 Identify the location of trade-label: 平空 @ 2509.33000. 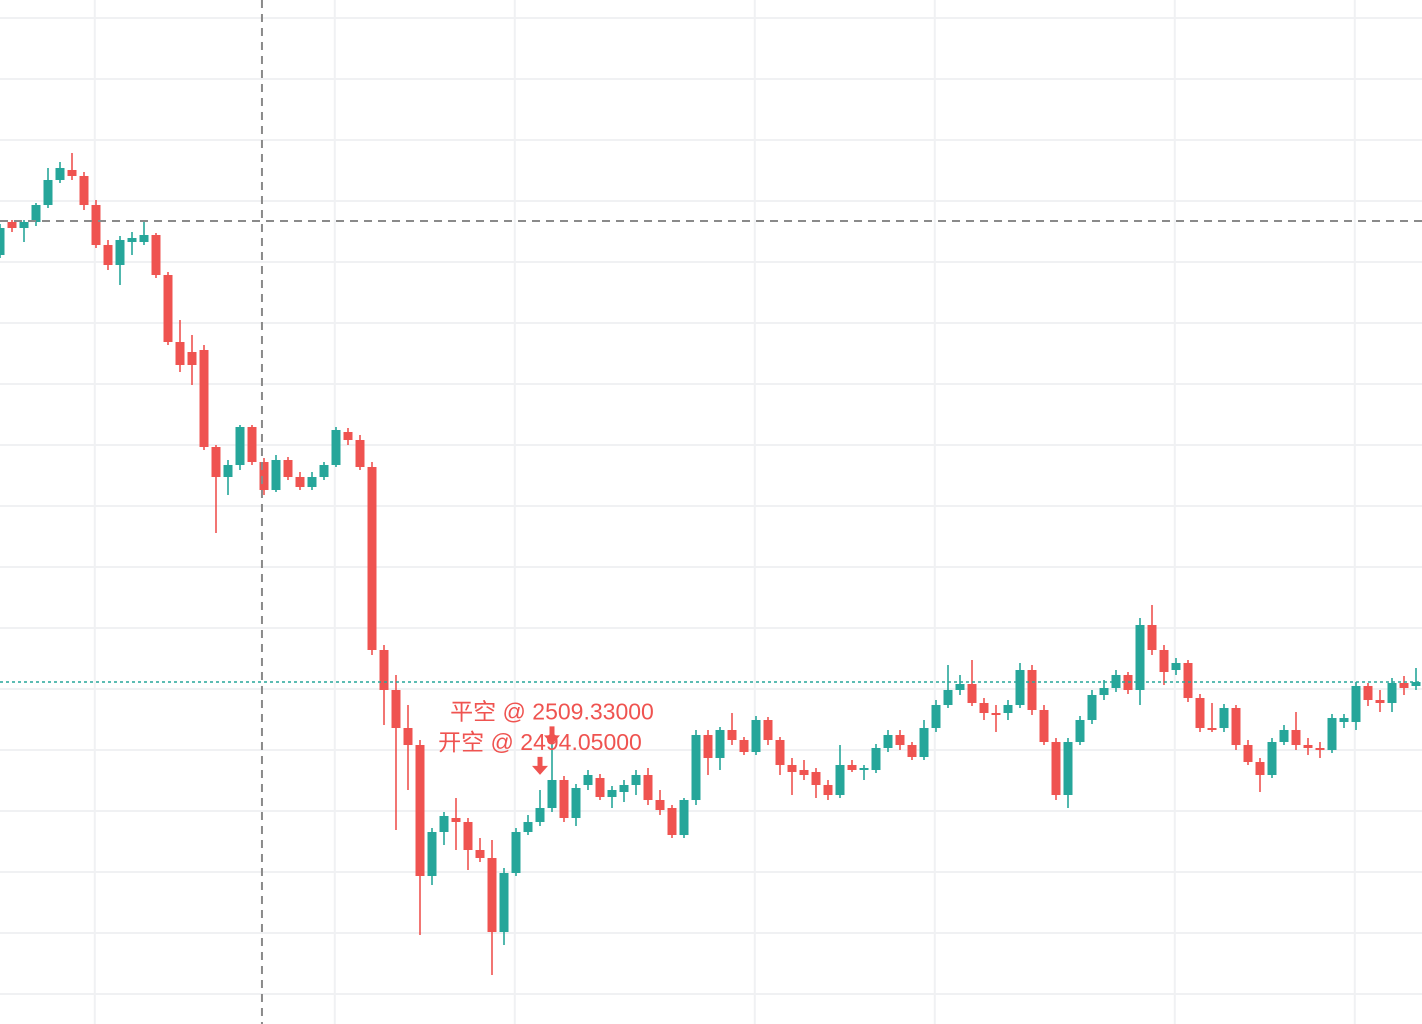
(552, 711).